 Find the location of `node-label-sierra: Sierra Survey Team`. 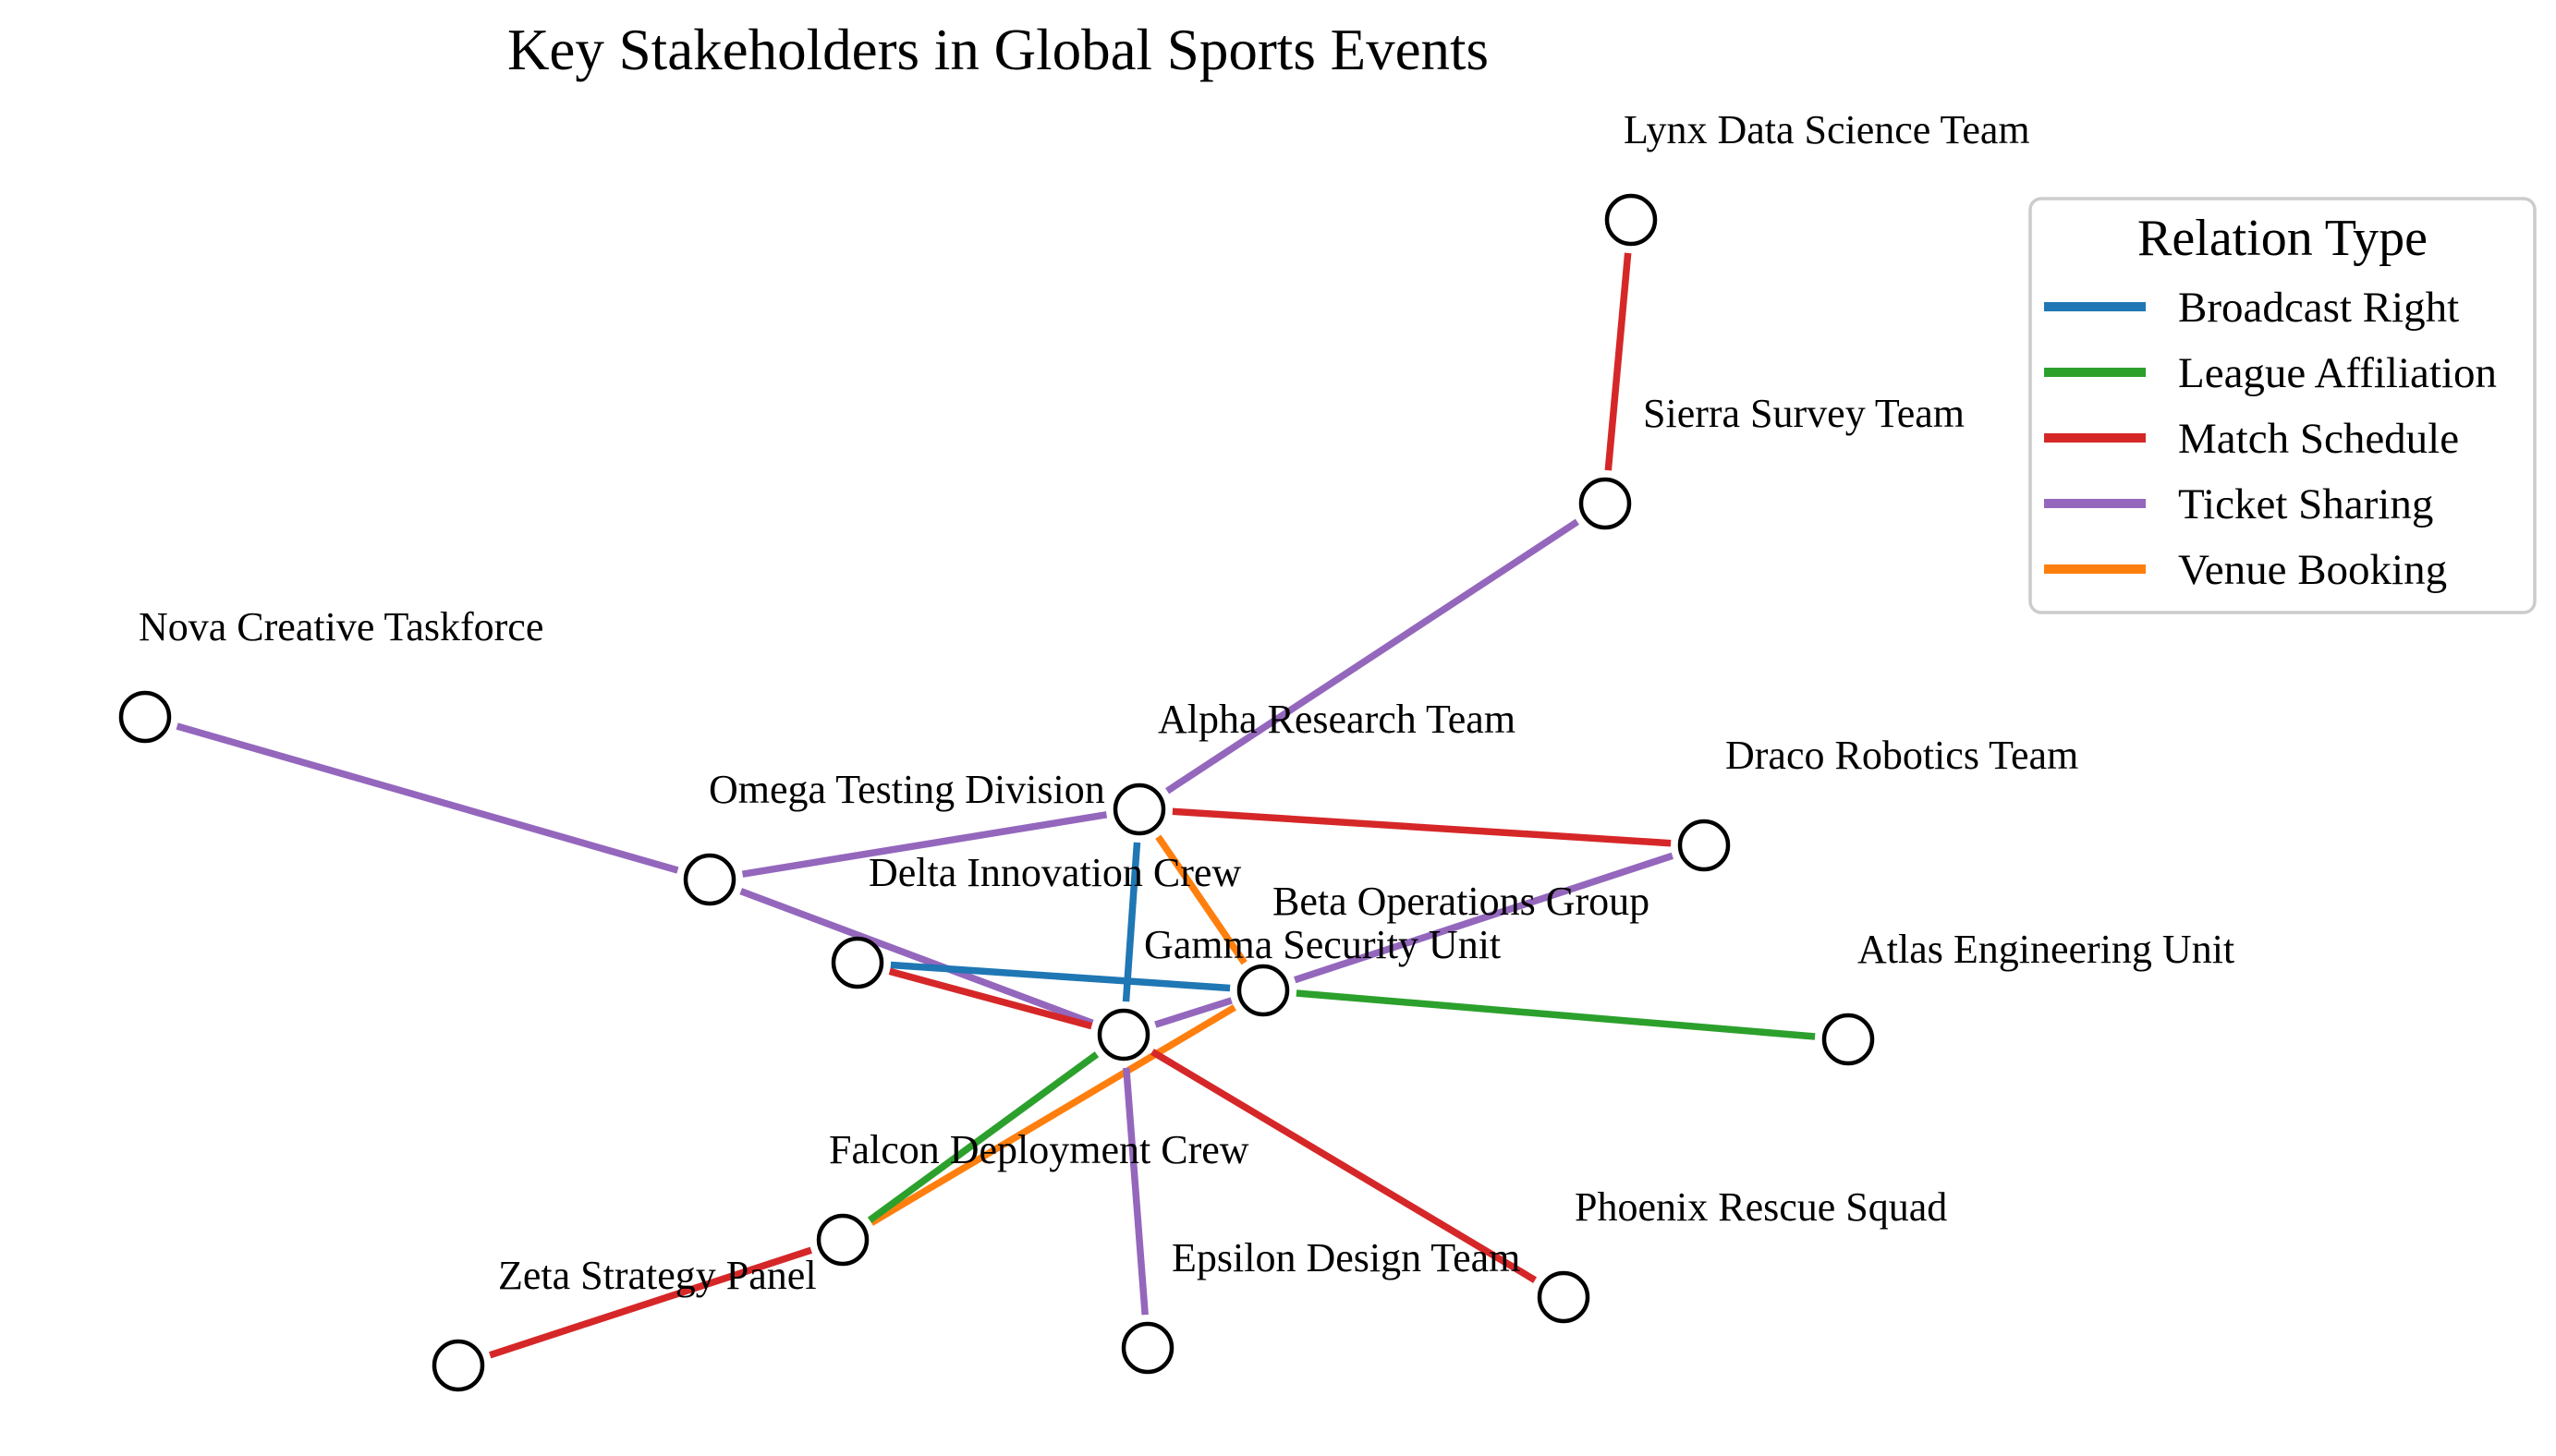

node-label-sierra: Sierra Survey Team is located at coordinates (1804, 413).